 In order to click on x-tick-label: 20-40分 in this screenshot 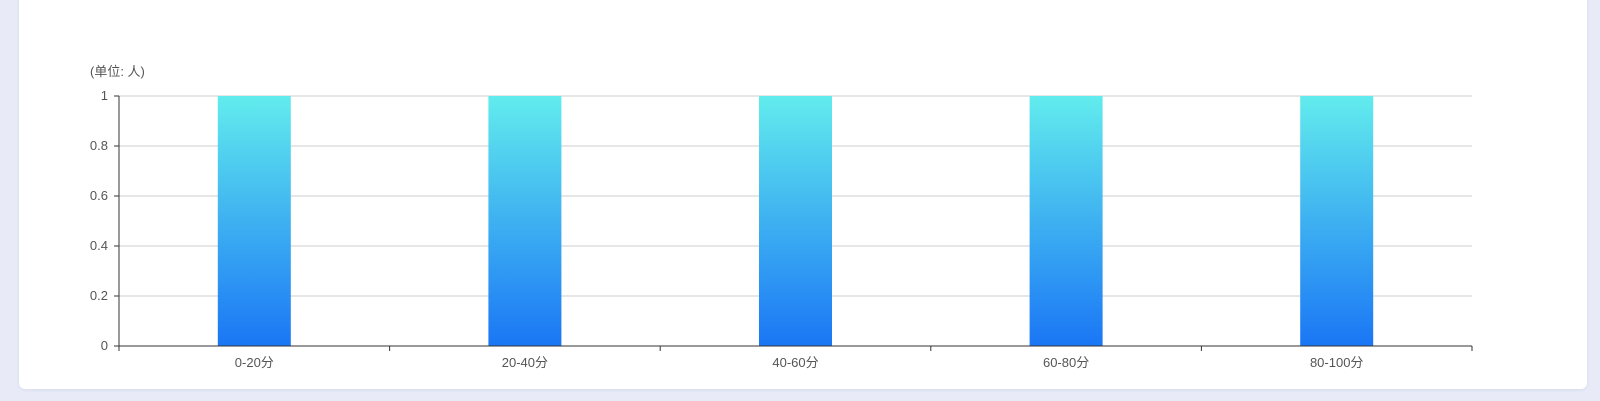, I will do `click(525, 362)`.